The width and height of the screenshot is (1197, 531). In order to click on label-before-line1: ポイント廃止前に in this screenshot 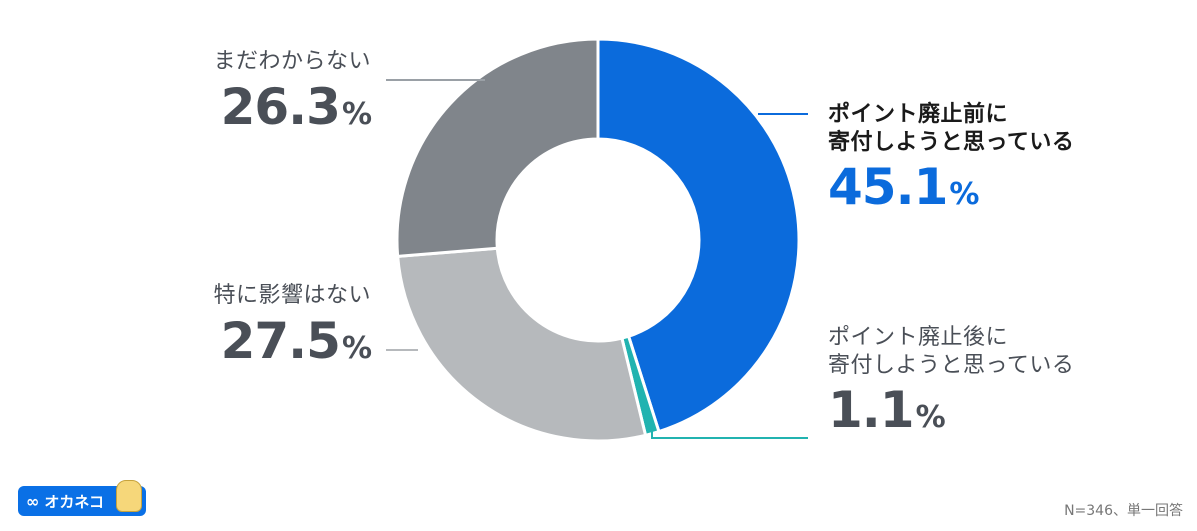, I will do `click(918, 114)`.